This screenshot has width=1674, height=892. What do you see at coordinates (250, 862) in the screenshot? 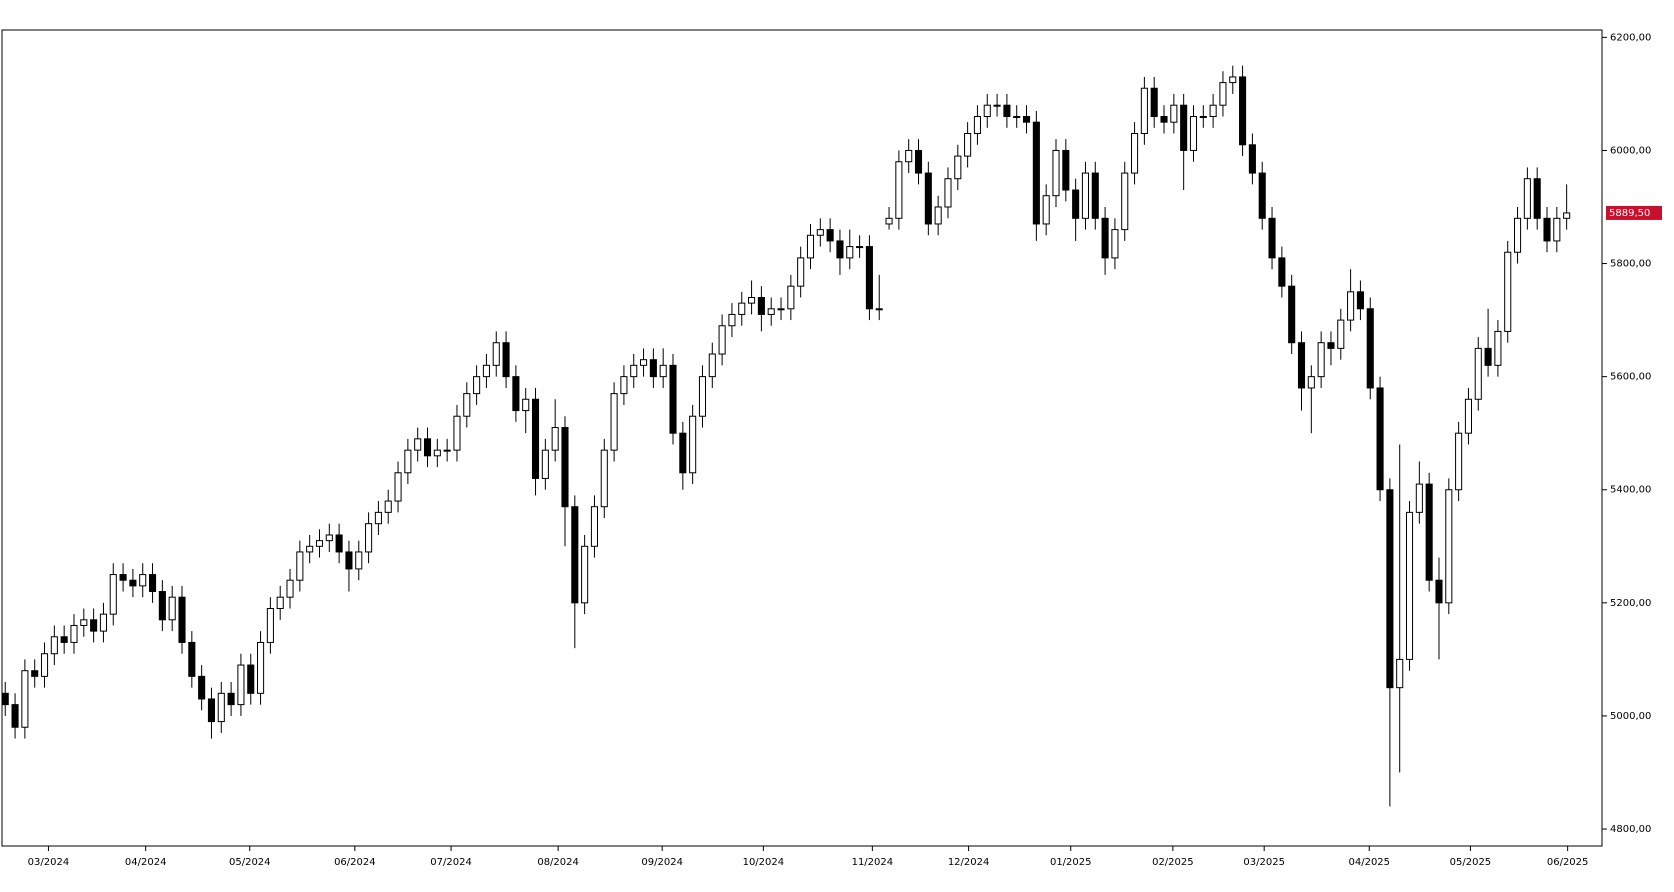
I see `x-tick-label: 05/2024` at bounding box center [250, 862].